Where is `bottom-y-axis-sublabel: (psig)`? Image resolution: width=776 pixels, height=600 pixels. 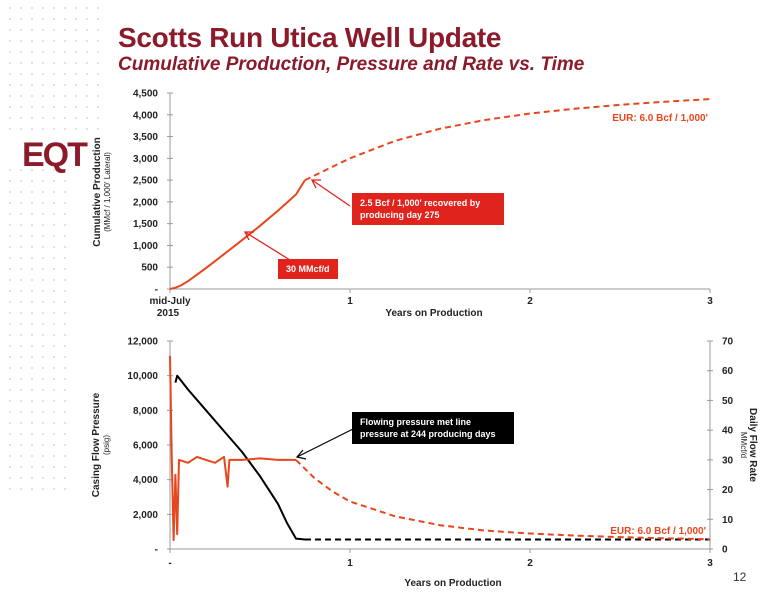
bottom-y-axis-sublabel: (psig) is located at coordinates (106, 445).